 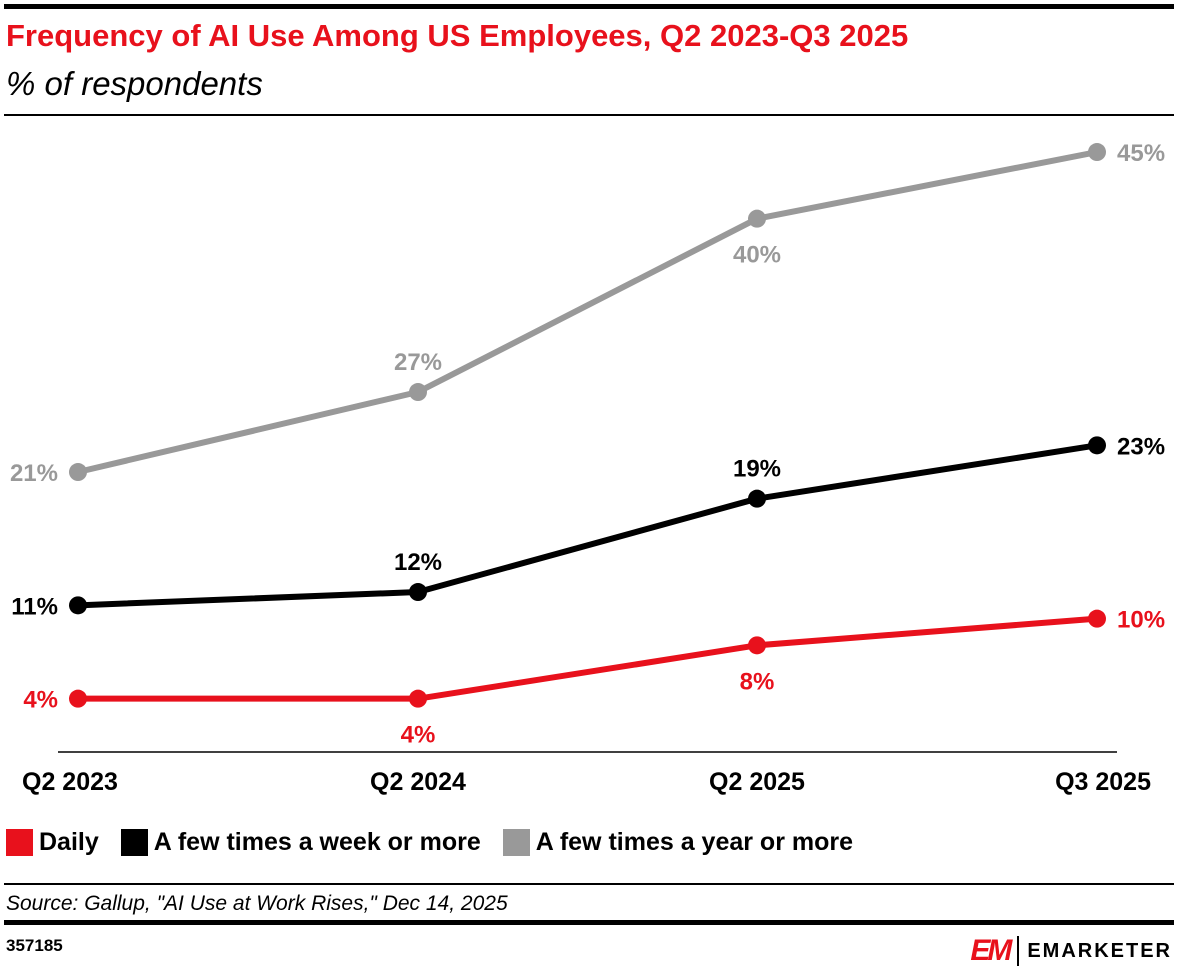 What do you see at coordinates (69, 842) in the screenshot?
I see `legend-label: Daily` at bounding box center [69, 842].